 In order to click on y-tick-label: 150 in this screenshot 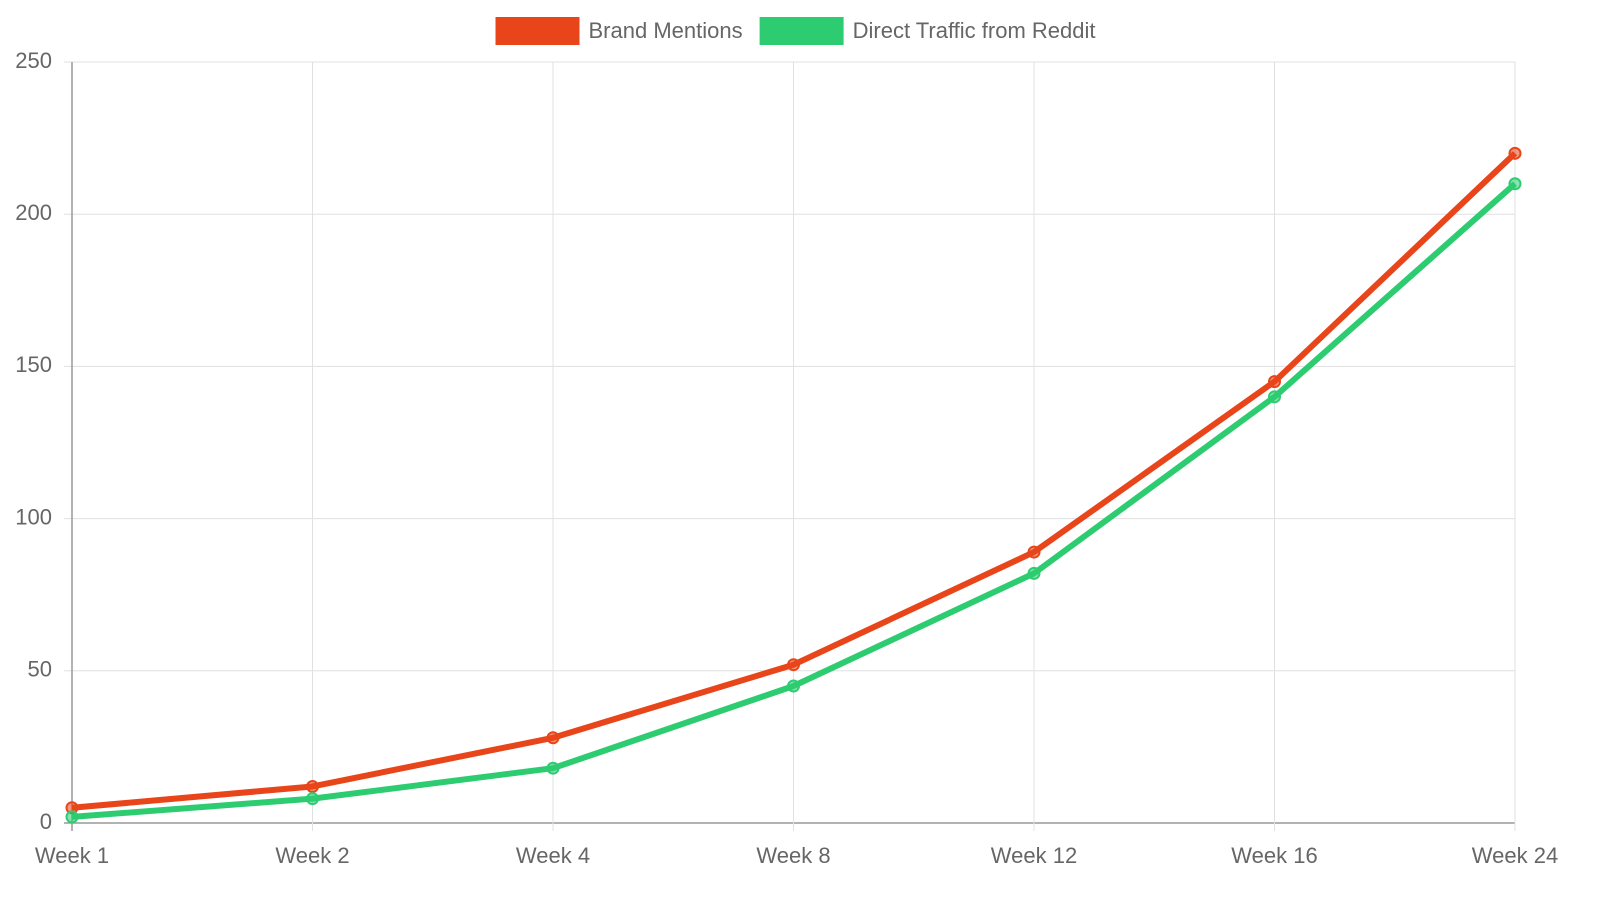, I will do `click(33, 364)`.